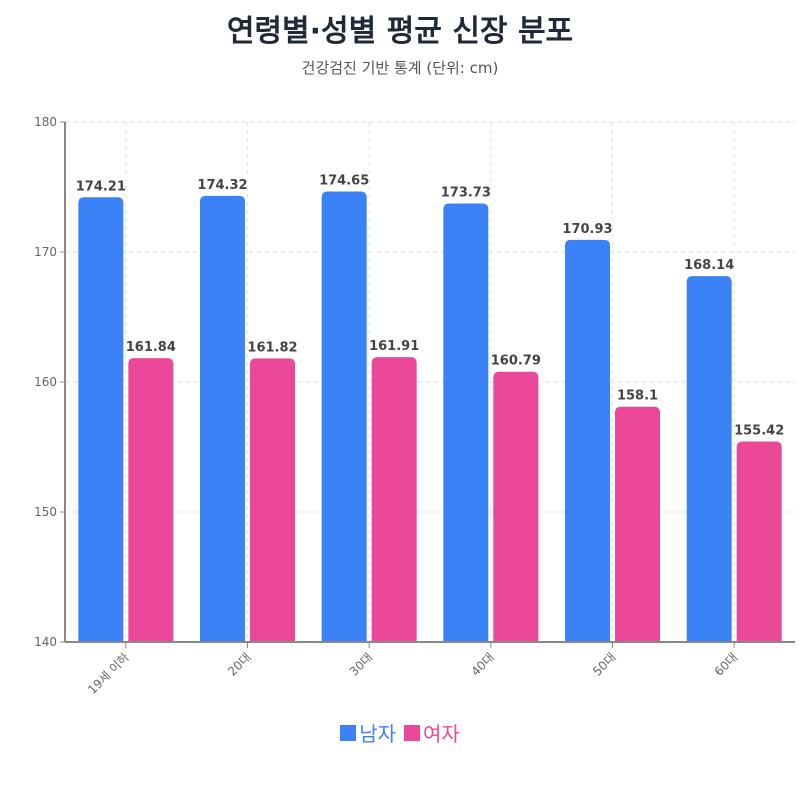 The height and width of the screenshot is (800, 800). What do you see at coordinates (108, 673) in the screenshot?
I see `x-tick-label: 19세 이하` at bounding box center [108, 673].